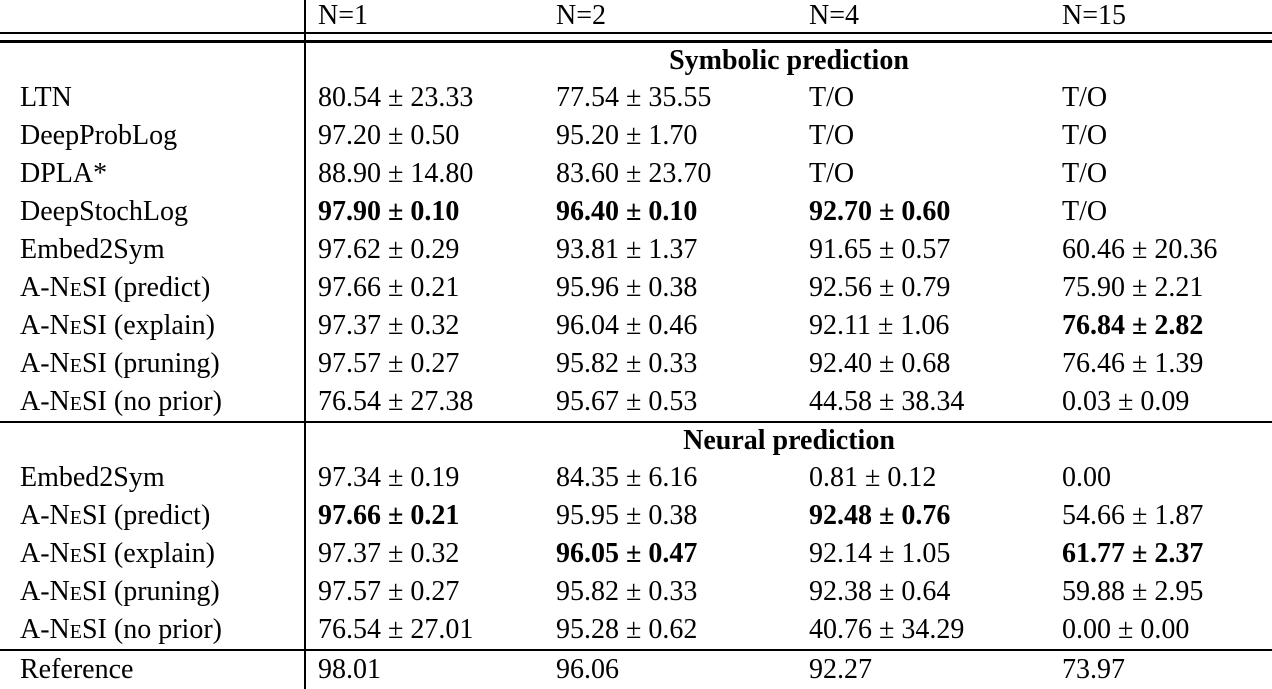 Image resolution: width=1272 pixels, height=689 pixels. I want to click on column-header-n2: N=2, so click(670, 17).